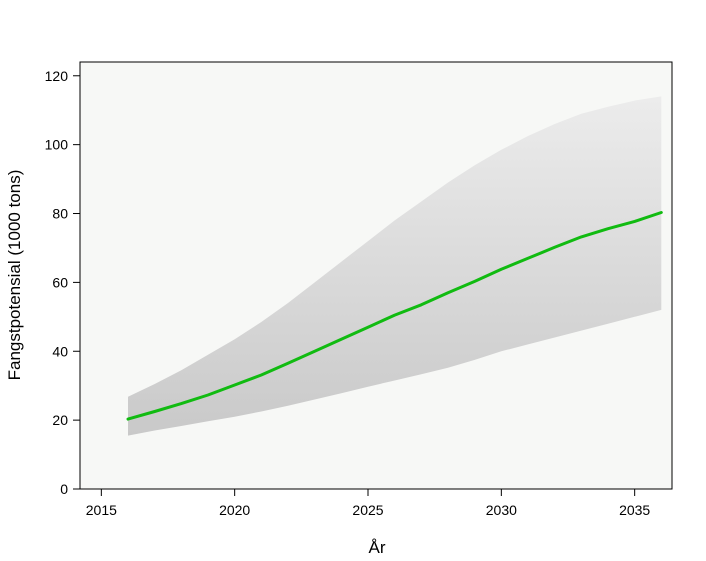 The height and width of the screenshot is (561, 706). I want to click on x-tick-label: 2015, so click(101, 510).